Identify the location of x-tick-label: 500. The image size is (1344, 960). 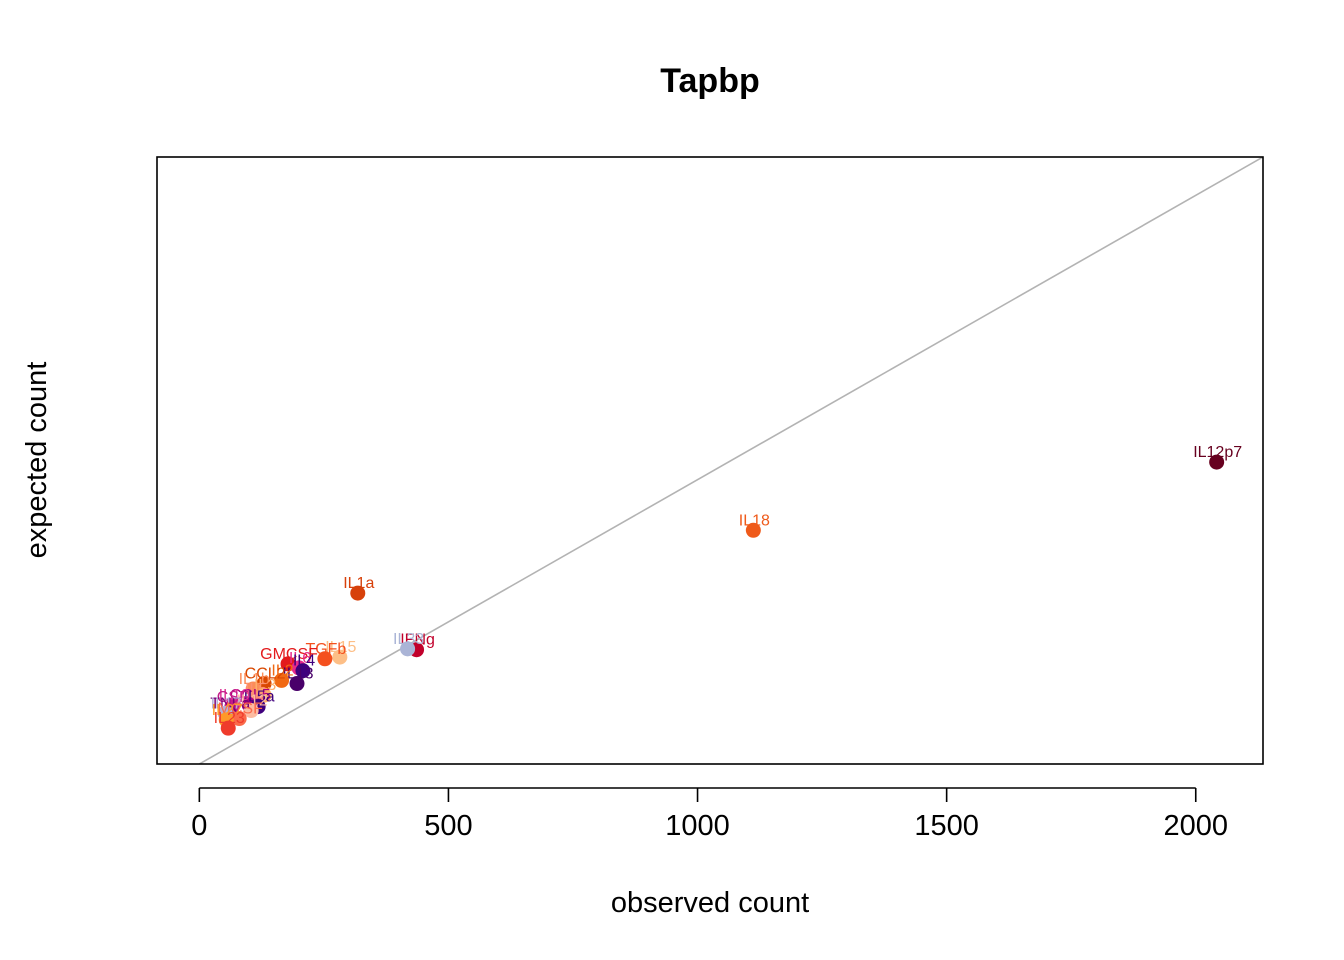
(448, 826).